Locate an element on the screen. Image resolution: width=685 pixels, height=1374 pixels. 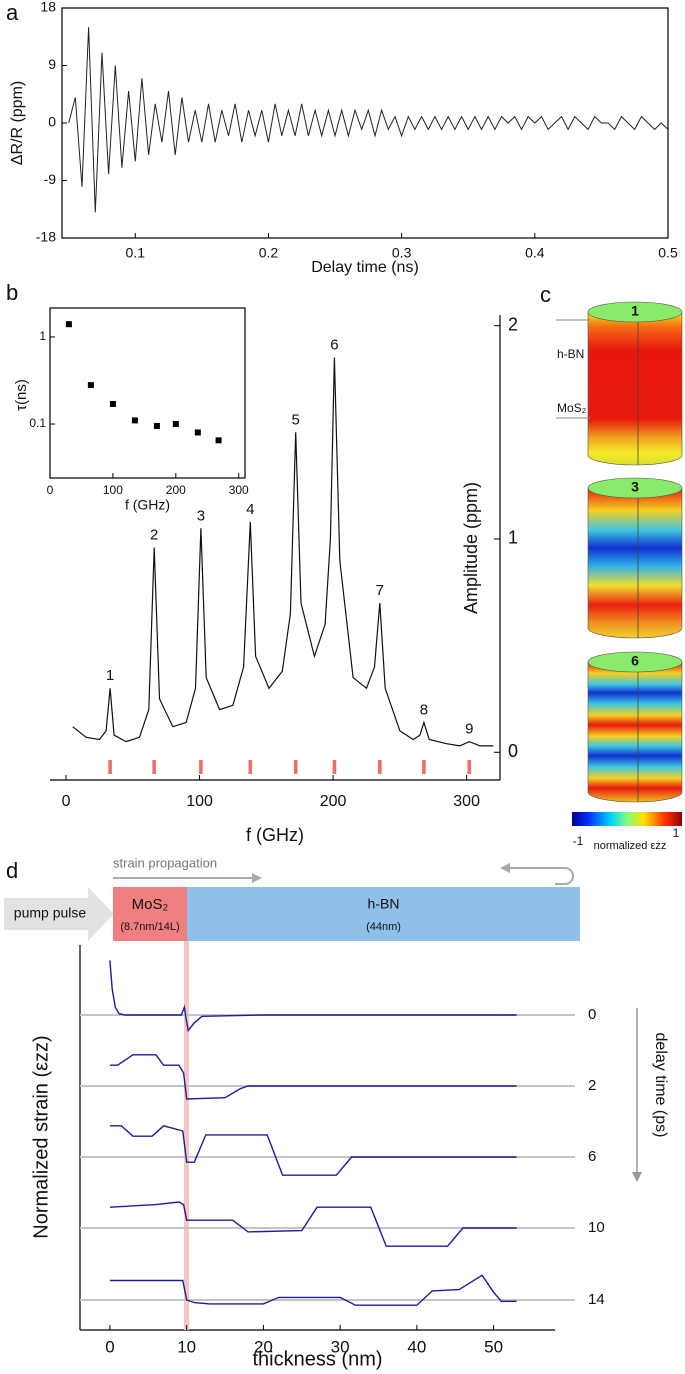
x-tick-label: 0.3 is located at coordinates (402, 253).